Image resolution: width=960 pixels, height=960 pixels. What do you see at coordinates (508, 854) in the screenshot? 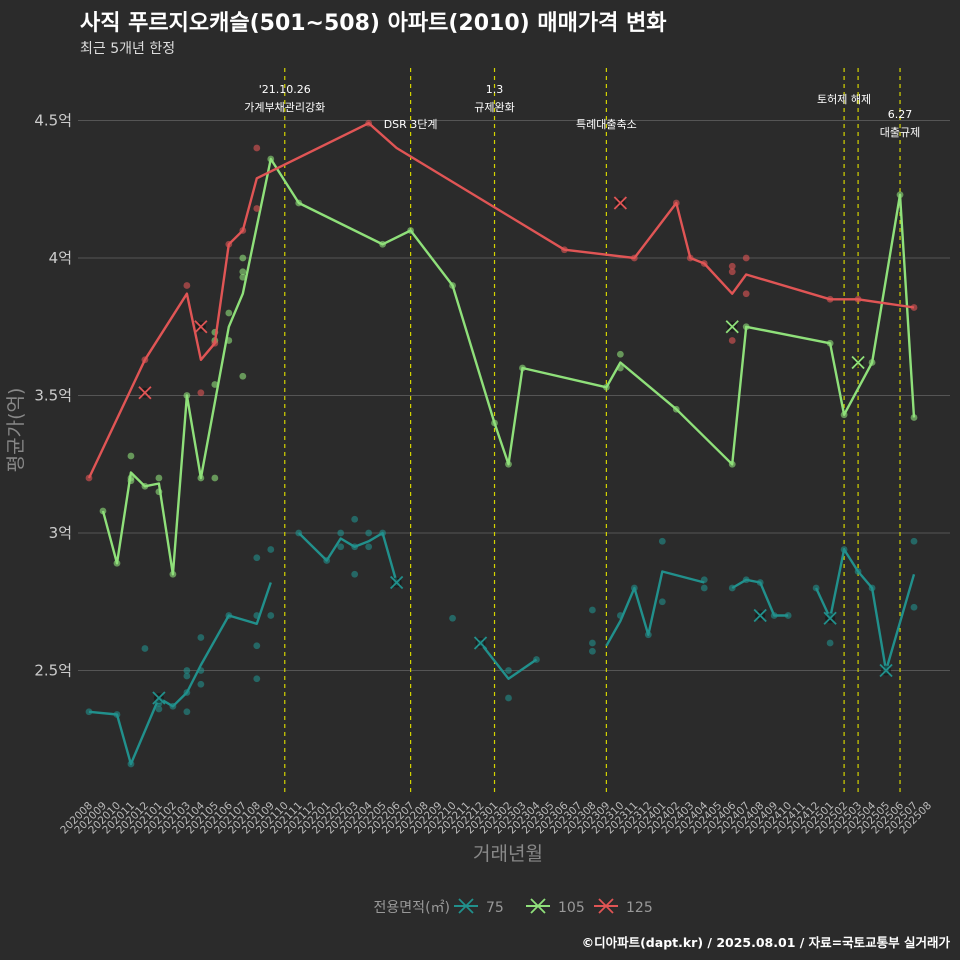
I see `x-axis-title: 거래년월` at bounding box center [508, 854].